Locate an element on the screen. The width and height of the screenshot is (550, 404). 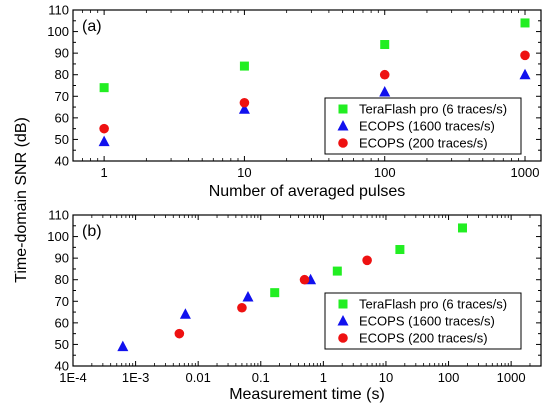
shared-y-axis-label: Time-domain SNR (dB) is located at coordinates (21, 200).